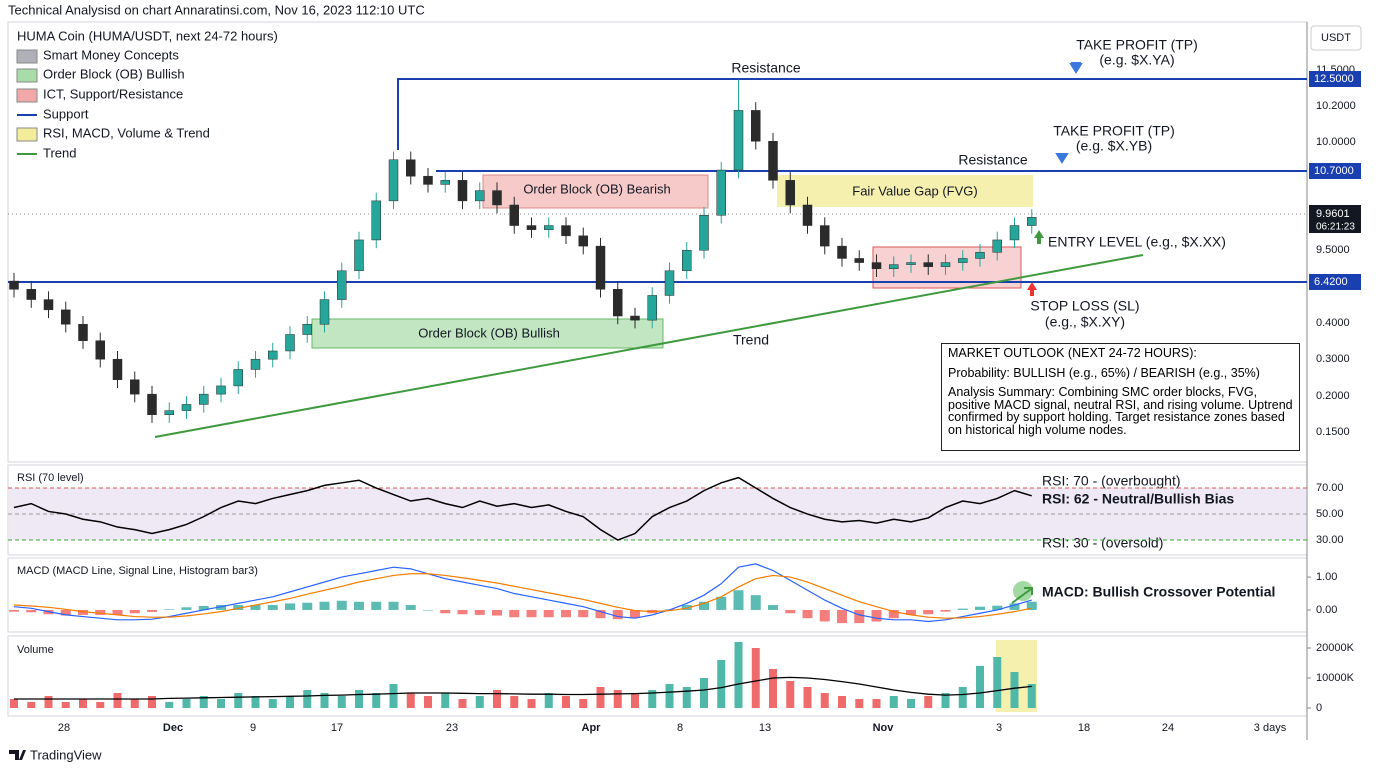 Image resolution: width=1376 pixels, height=773 pixels. What do you see at coordinates (50, 478) in the screenshot?
I see `panel-title: RSI (70 level)` at bounding box center [50, 478].